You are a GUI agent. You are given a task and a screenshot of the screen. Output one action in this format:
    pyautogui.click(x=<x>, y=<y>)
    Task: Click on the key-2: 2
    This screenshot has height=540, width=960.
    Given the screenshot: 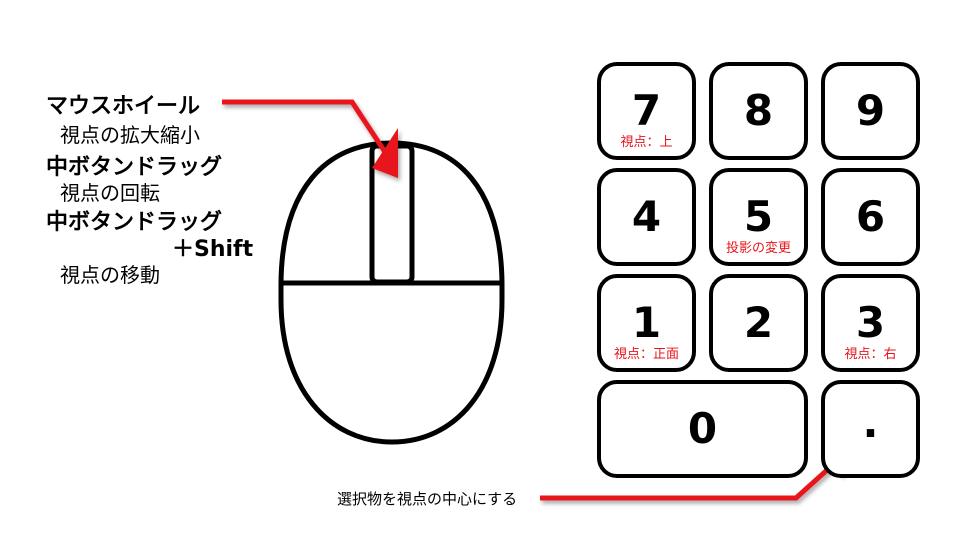 What is the action you would take?
    pyautogui.click(x=758, y=323)
    